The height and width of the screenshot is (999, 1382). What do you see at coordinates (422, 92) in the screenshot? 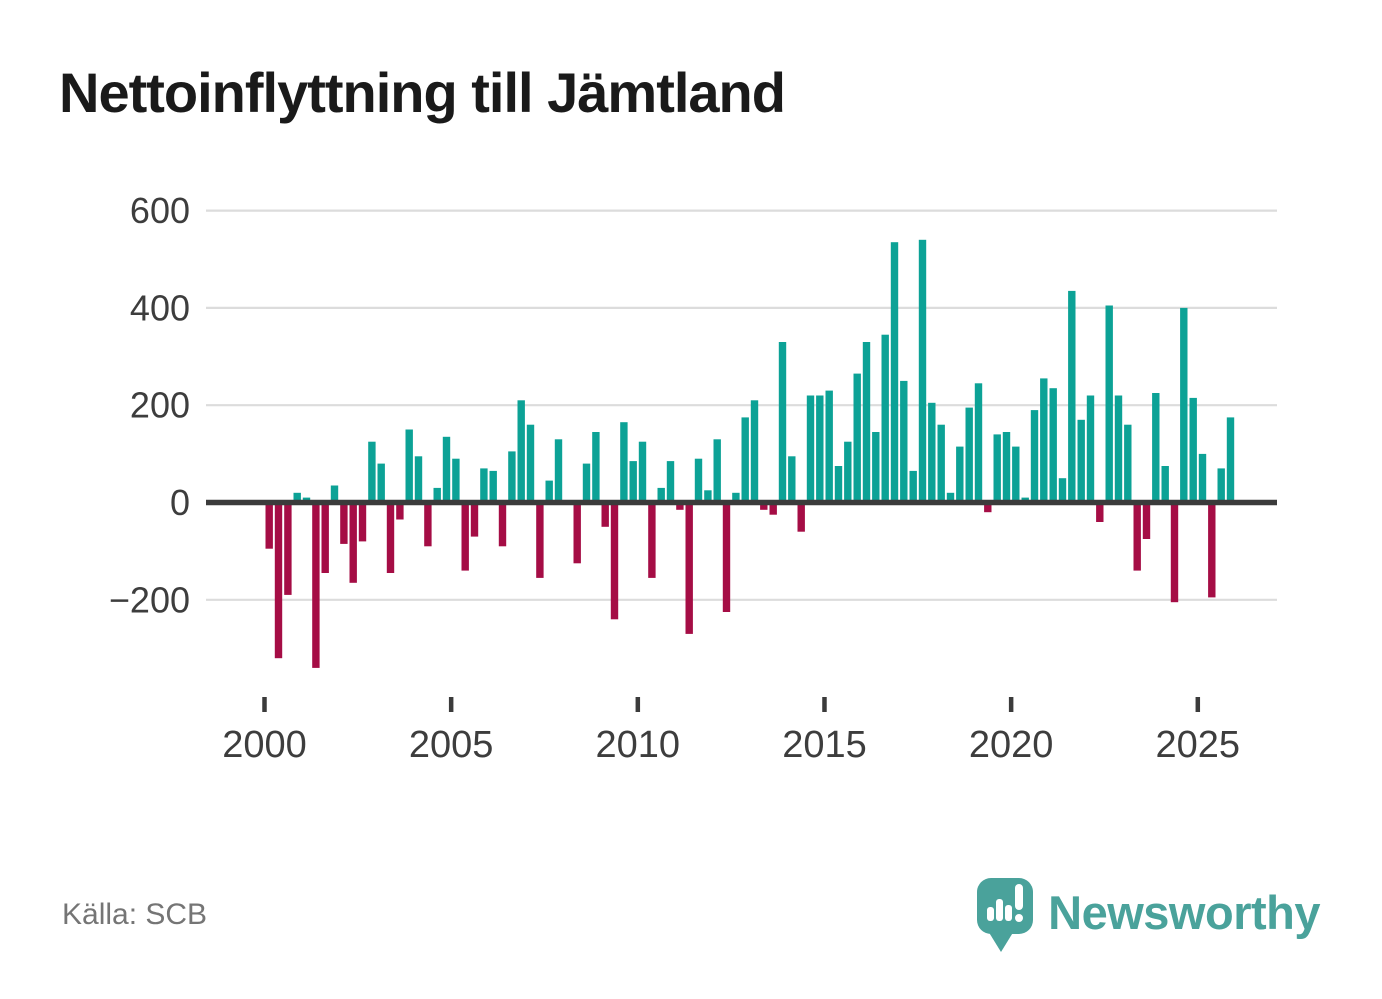
I see `page-title: Nettoinflyttning till Jämtland` at bounding box center [422, 92].